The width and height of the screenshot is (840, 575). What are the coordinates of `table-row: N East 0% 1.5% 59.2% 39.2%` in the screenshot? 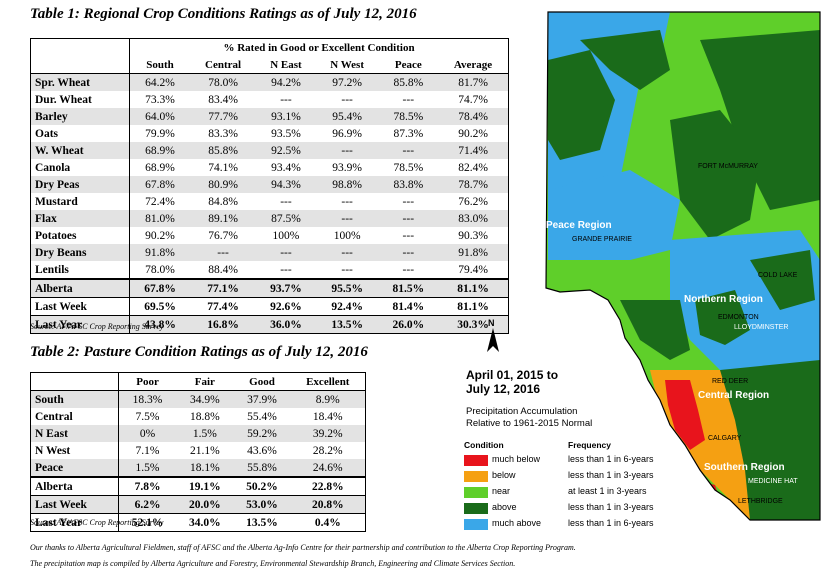 It's located at (198, 433).